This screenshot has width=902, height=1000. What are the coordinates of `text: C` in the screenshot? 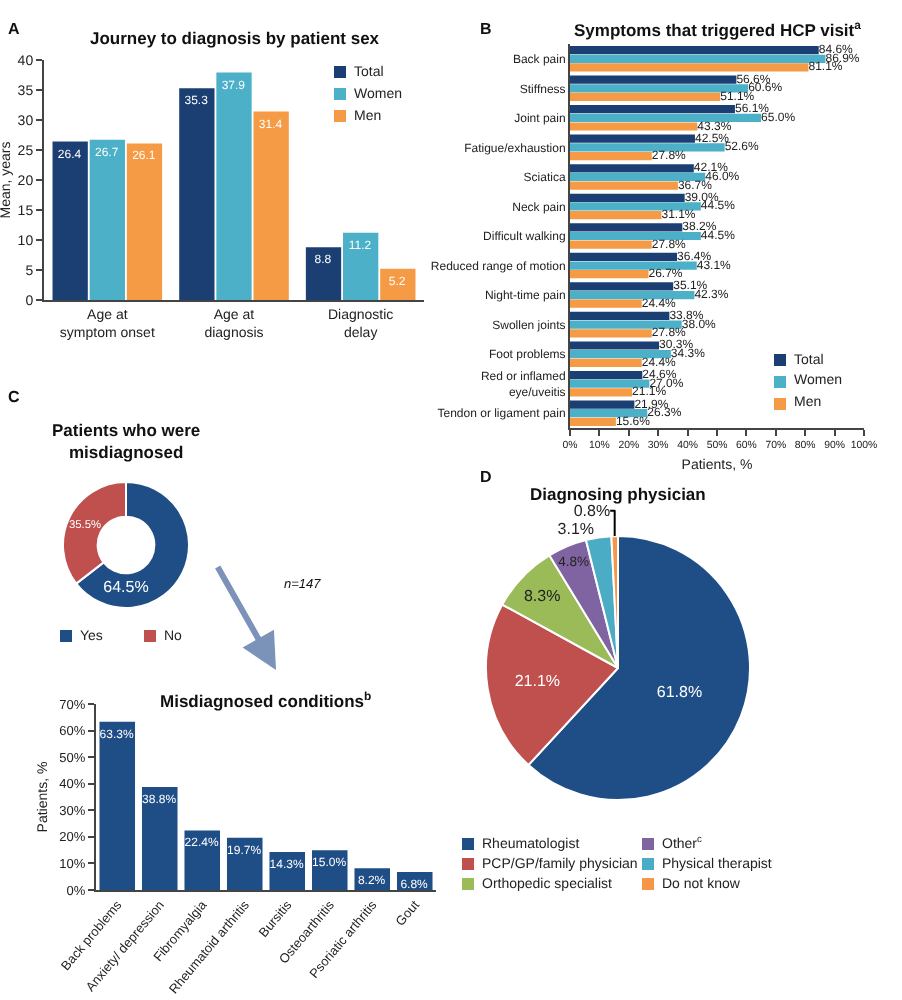 It's located at (14, 397).